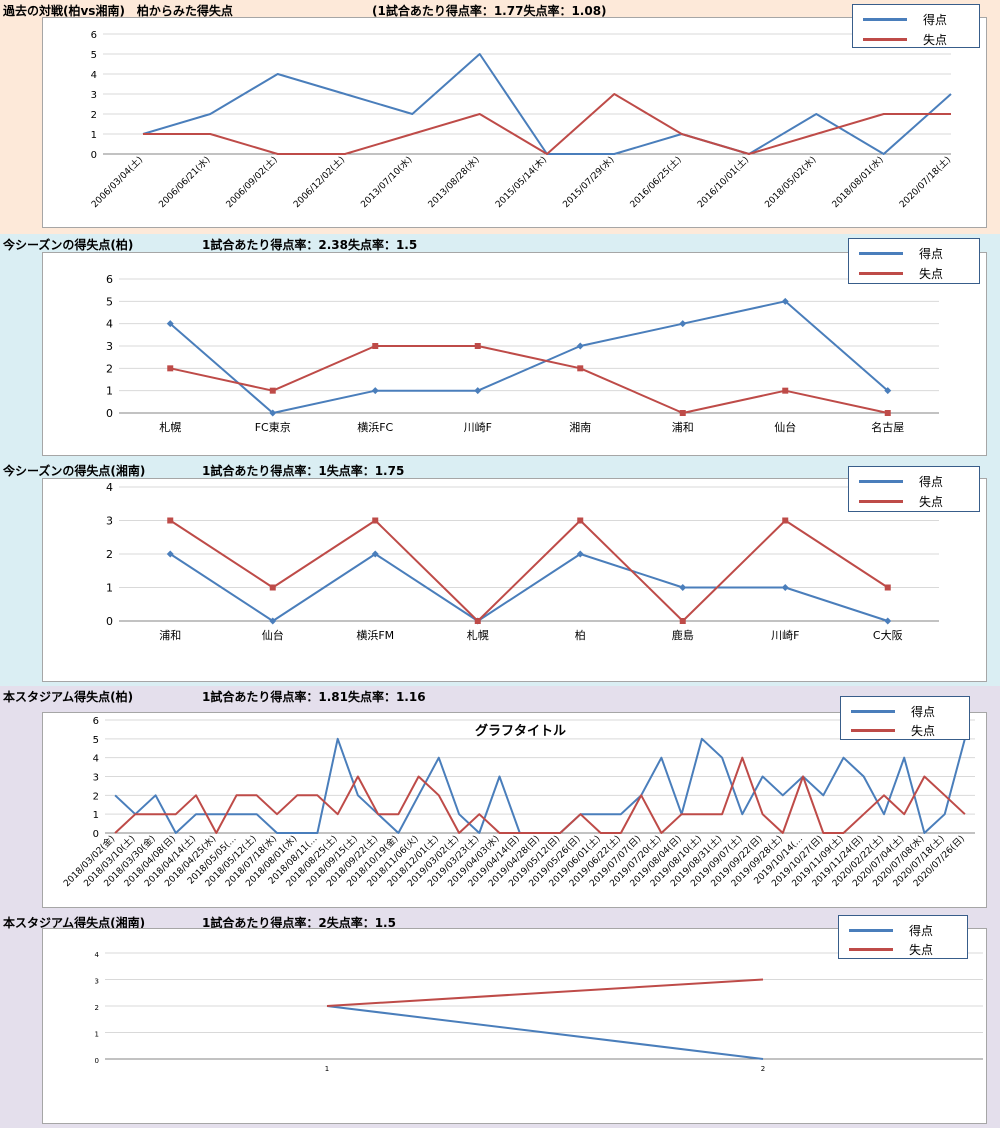 The height and width of the screenshot is (1128, 1000). What do you see at coordinates (68, 245) in the screenshot?
I see `section-title: 今シーズンの得失点(柏)` at bounding box center [68, 245].